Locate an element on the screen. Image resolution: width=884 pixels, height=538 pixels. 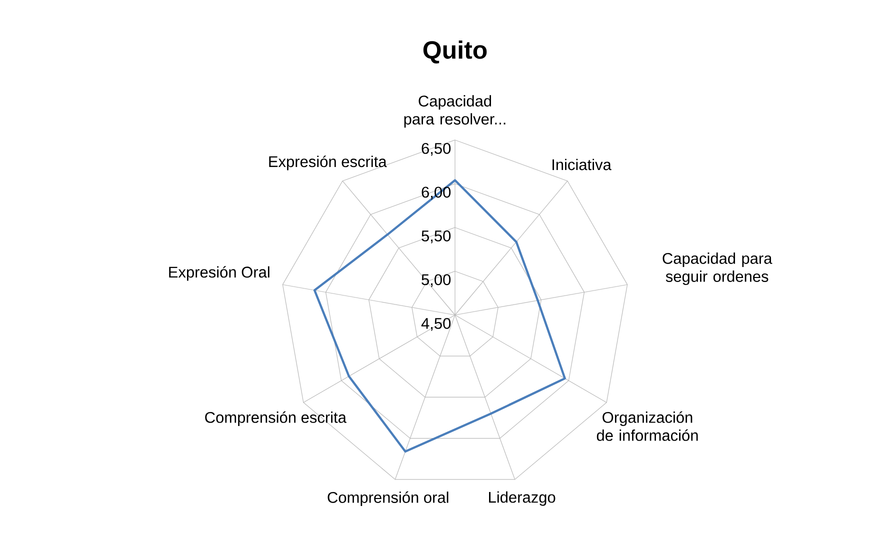
spoke-label: Expresión Oral is located at coordinates (219, 273).